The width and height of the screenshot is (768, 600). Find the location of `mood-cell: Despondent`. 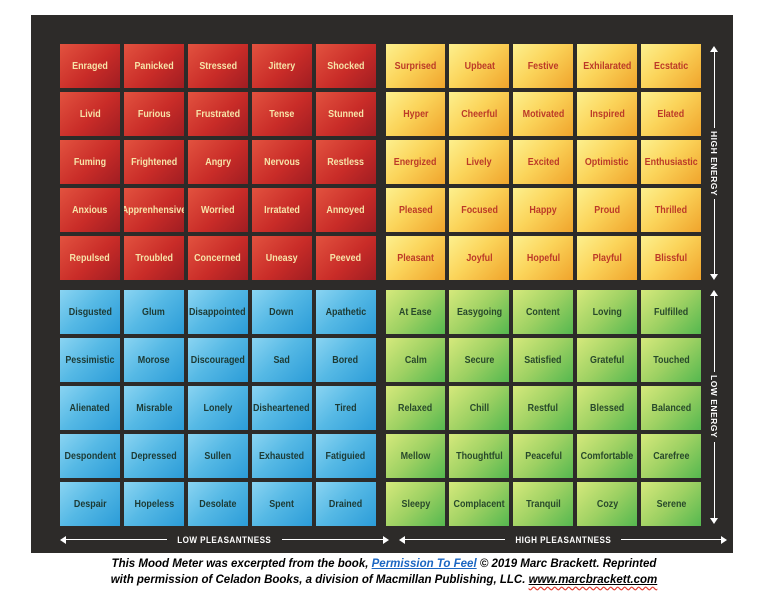

mood-cell: Despondent is located at coordinates (90, 456).